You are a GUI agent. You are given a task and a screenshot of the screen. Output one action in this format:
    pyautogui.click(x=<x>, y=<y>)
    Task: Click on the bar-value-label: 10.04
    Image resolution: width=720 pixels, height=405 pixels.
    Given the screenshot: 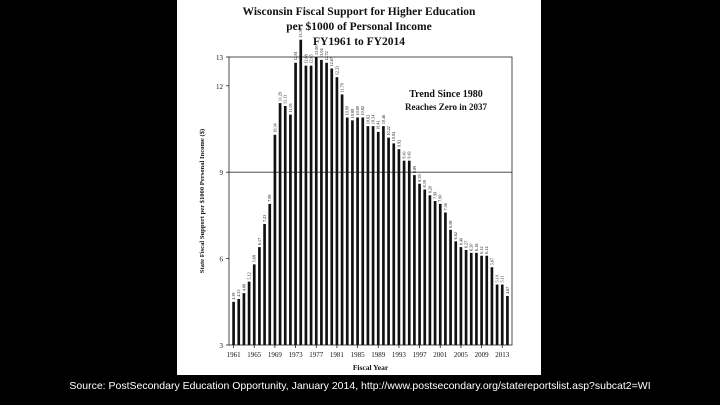 What is the action you would take?
    pyautogui.click(x=393, y=136)
    